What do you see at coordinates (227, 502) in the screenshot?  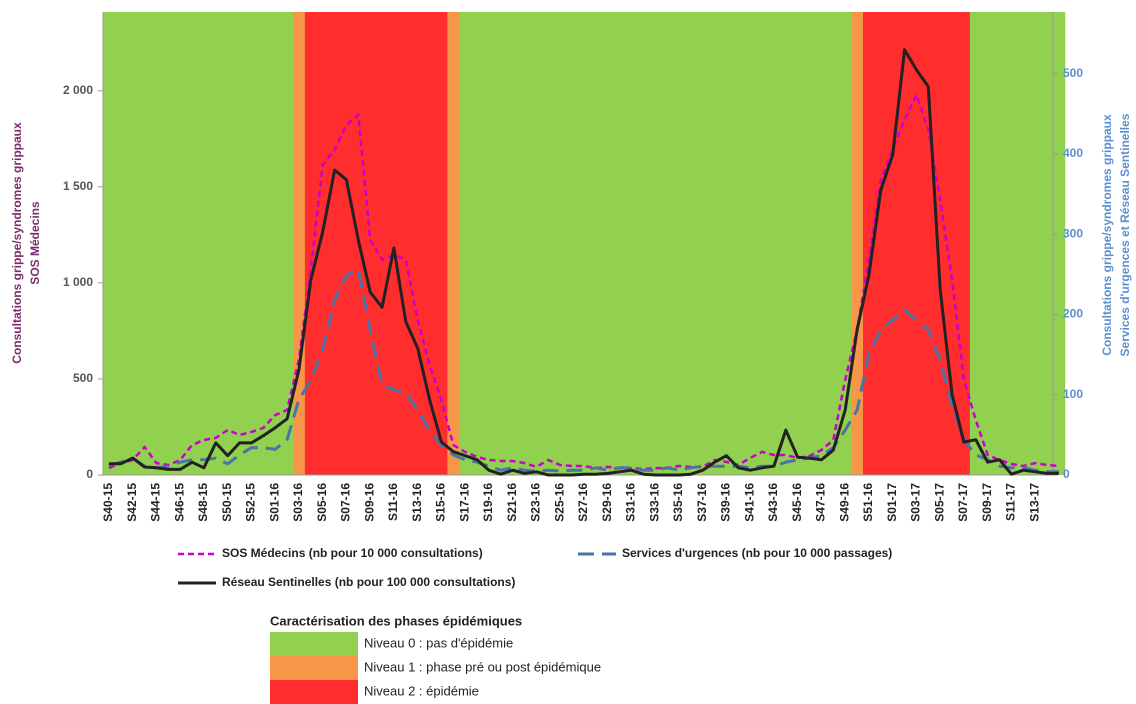 I see `x-tick-label: S50-15` at bounding box center [227, 502].